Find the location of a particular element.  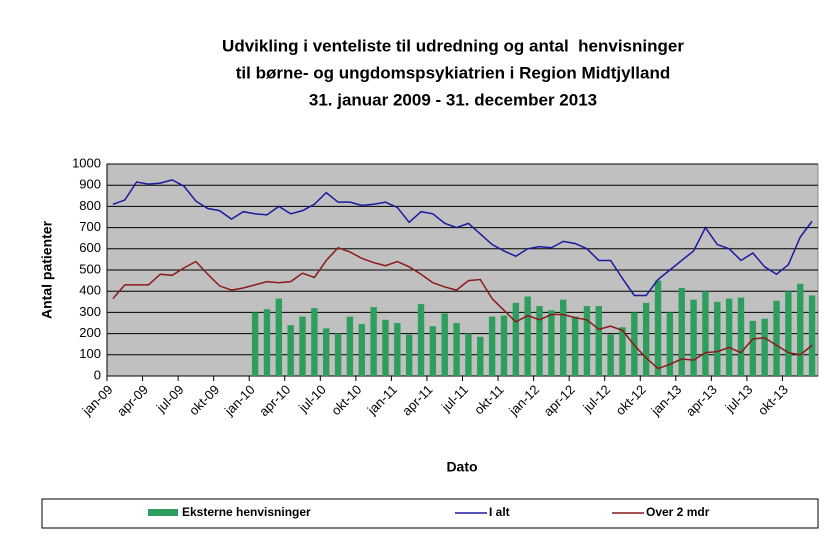

y-tick-label: 900 is located at coordinates (90, 184).